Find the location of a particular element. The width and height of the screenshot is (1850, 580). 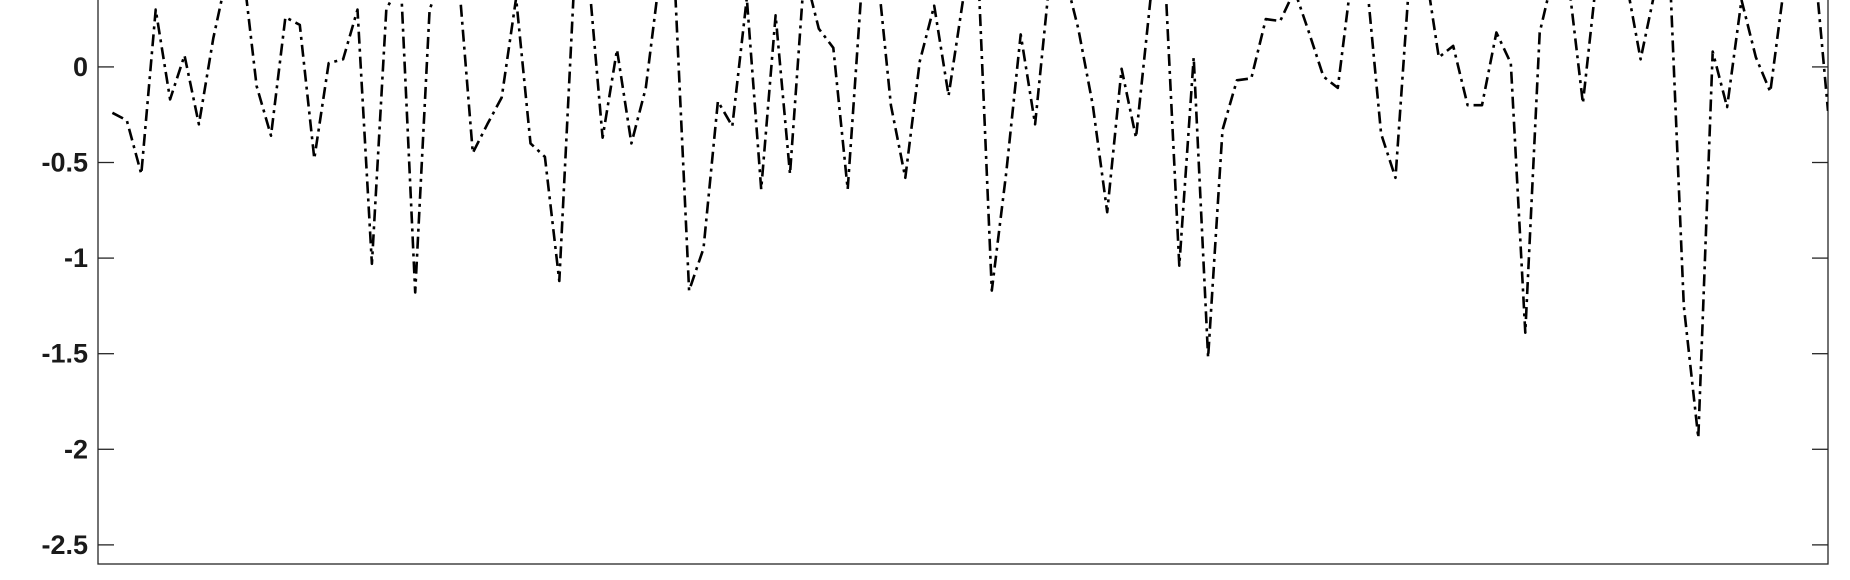

y-tick-label: -2 is located at coordinates (76, 449).